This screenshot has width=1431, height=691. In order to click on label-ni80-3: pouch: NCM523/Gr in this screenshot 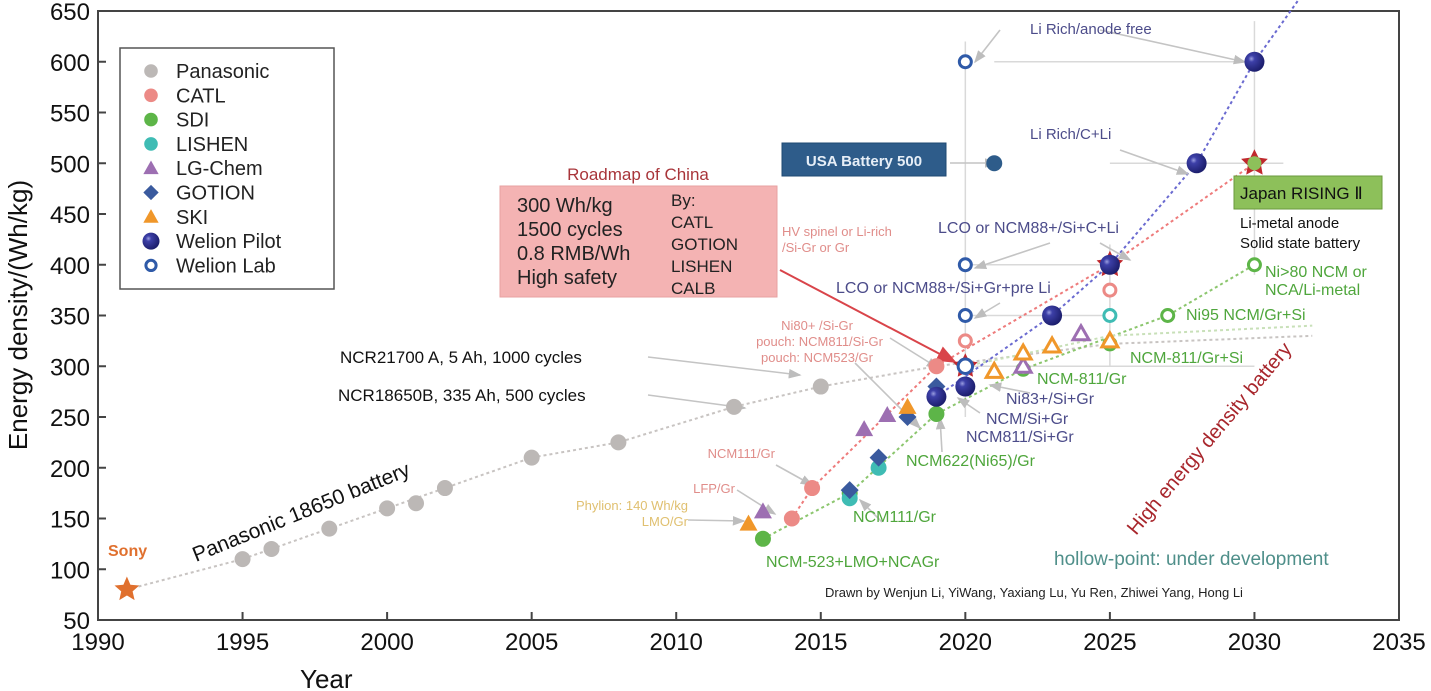, I will do `click(817, 357)`.